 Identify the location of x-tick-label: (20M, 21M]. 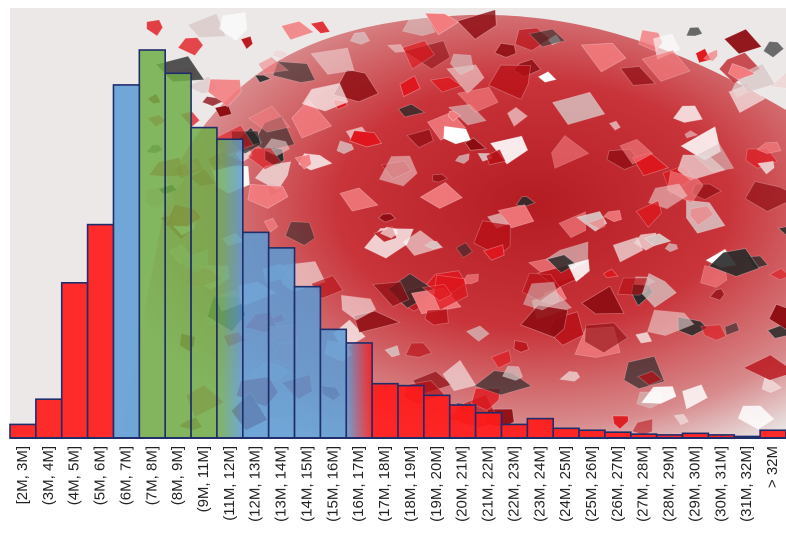
(462, 484).